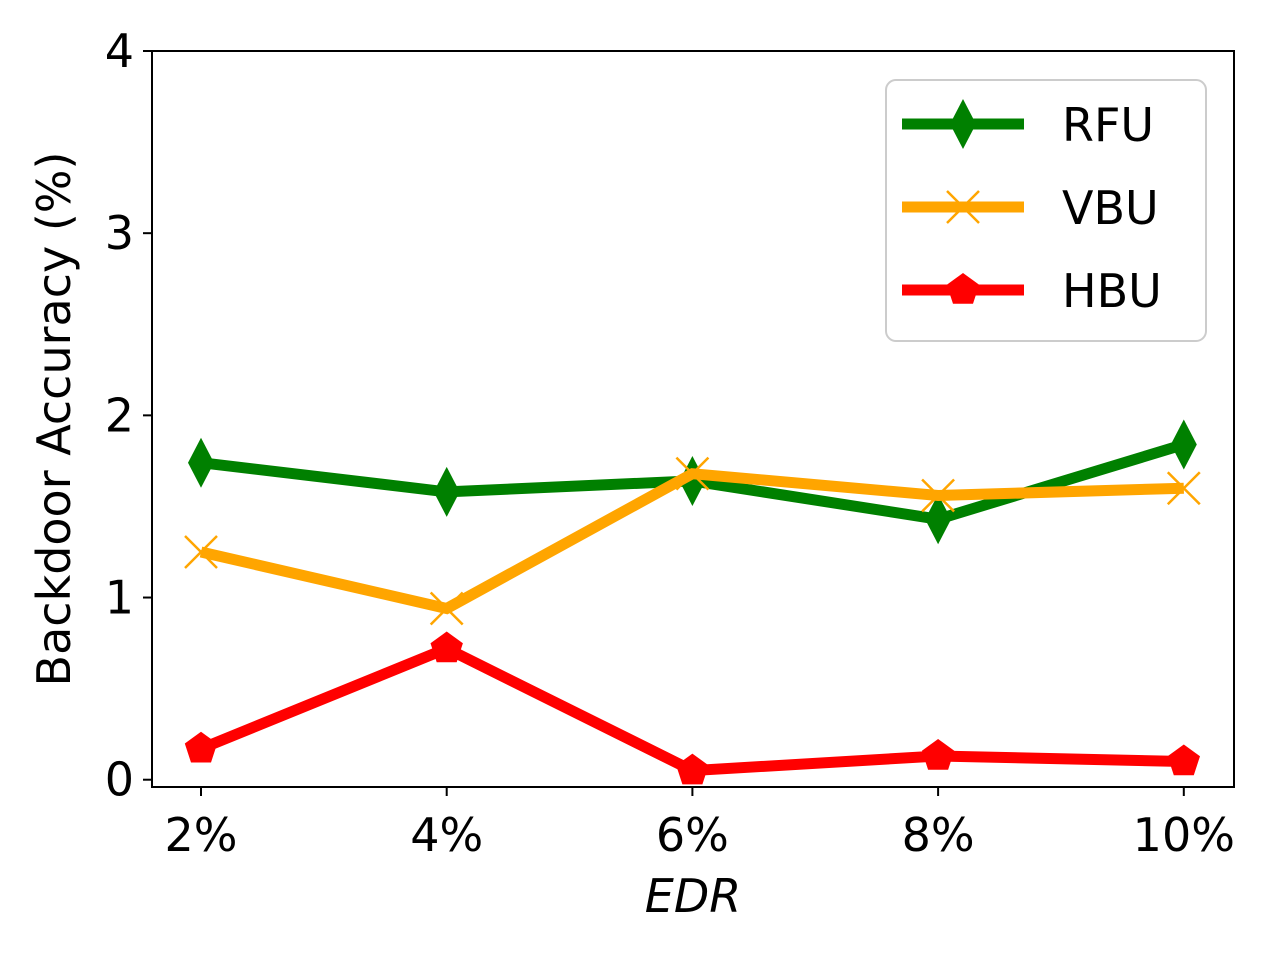 The image size is (1280, 960). I want to click on y-tick-label-0: 0, so click(119, 780).